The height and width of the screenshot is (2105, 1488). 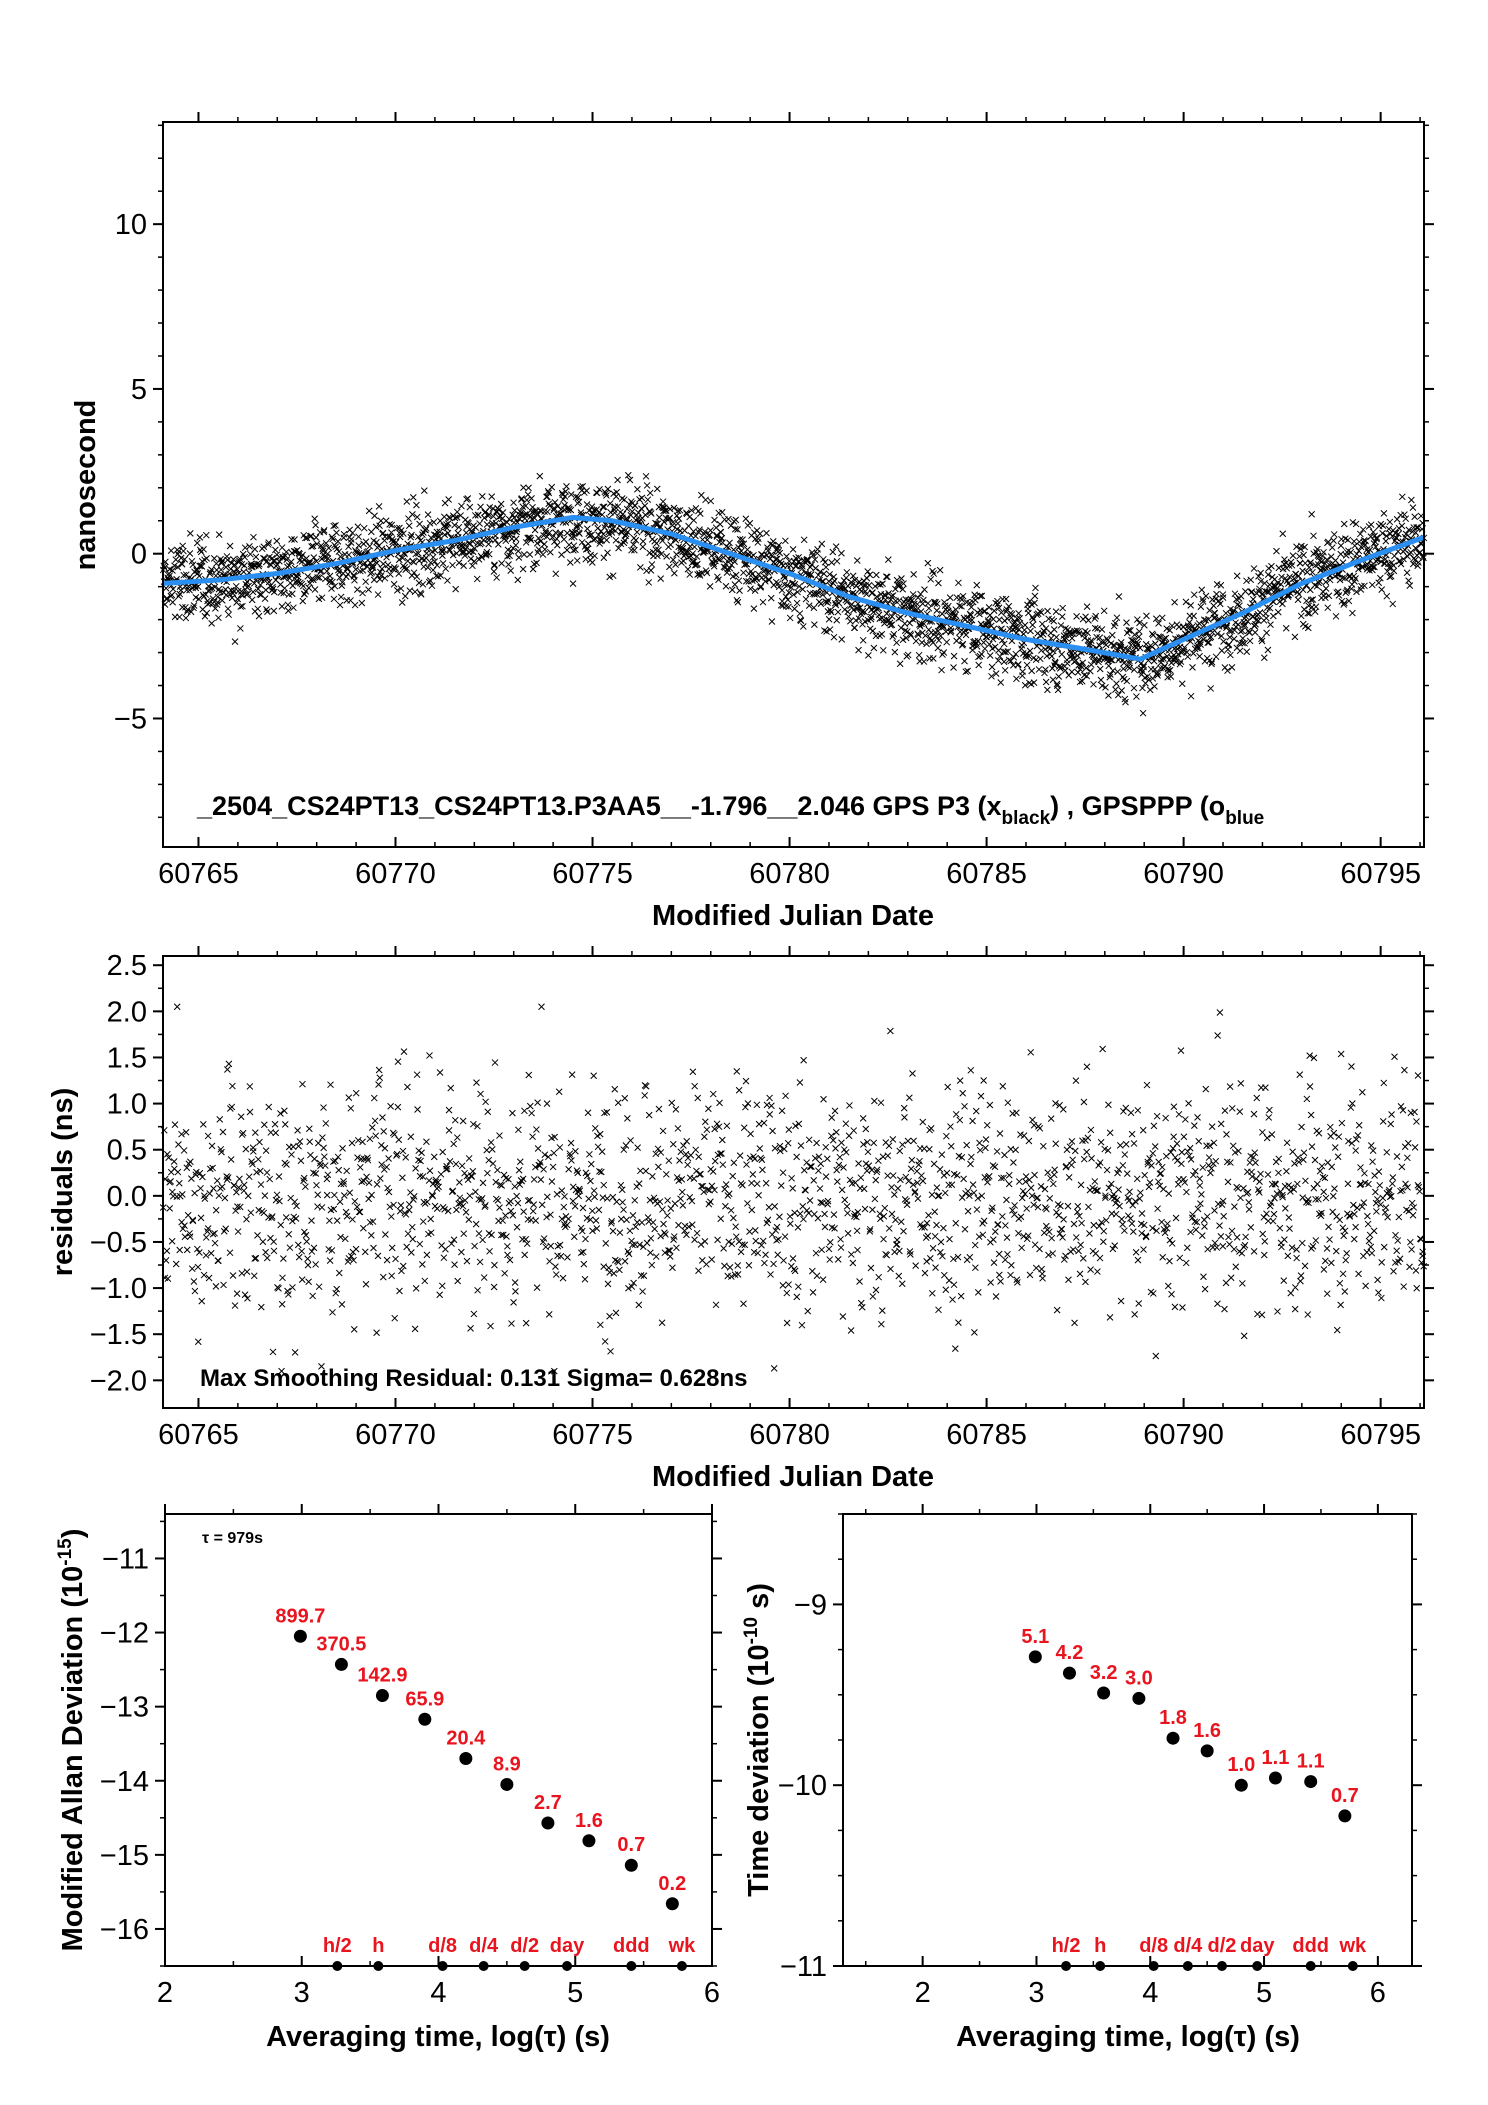 What do you see at coordinates (986, 874) in the screenshot?
I see `x-tick-label: 60785` at bounding box center [986, 874].